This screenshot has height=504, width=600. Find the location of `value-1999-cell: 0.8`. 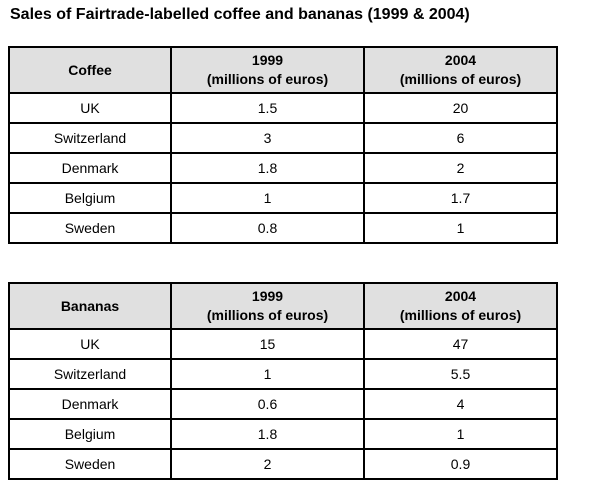

value-1999-cell: 0.8 is located at coordinates (267, 228).